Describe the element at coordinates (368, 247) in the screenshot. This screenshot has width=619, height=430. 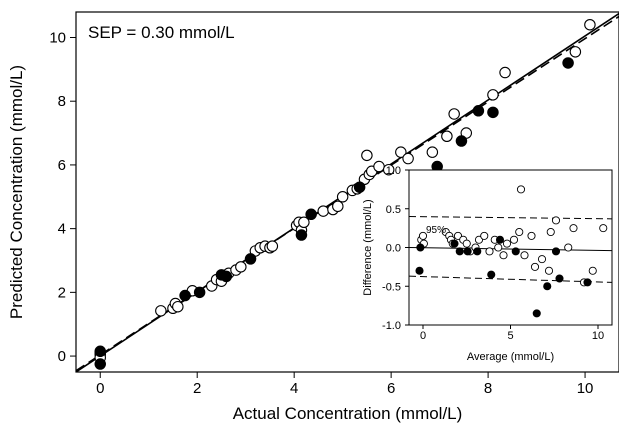
I see `inset-y-axis-label: Difference (mmol/L)` at that location.